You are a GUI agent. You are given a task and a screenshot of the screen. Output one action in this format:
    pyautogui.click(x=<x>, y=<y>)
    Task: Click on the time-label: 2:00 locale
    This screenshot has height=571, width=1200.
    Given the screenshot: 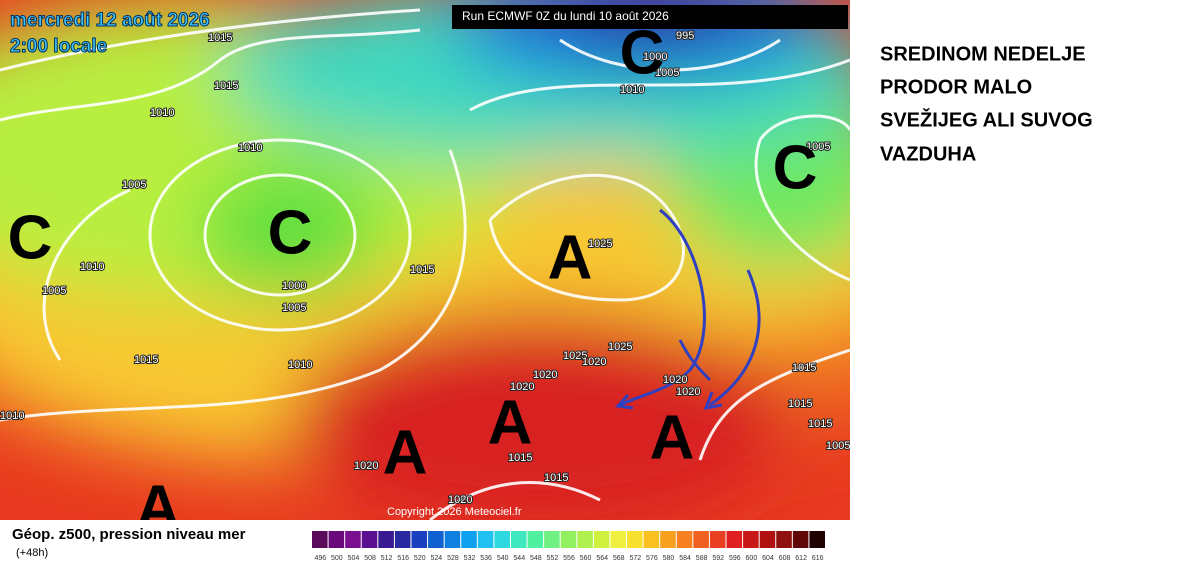 What is the action you would take?
    pyautogui.click(x=58, y=46)
    